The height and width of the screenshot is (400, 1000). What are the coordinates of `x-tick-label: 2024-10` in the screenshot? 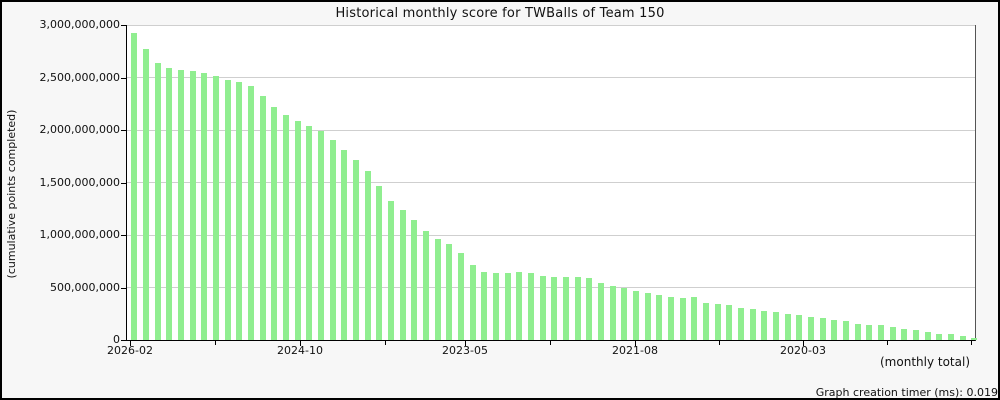 It's located at (300, 350).